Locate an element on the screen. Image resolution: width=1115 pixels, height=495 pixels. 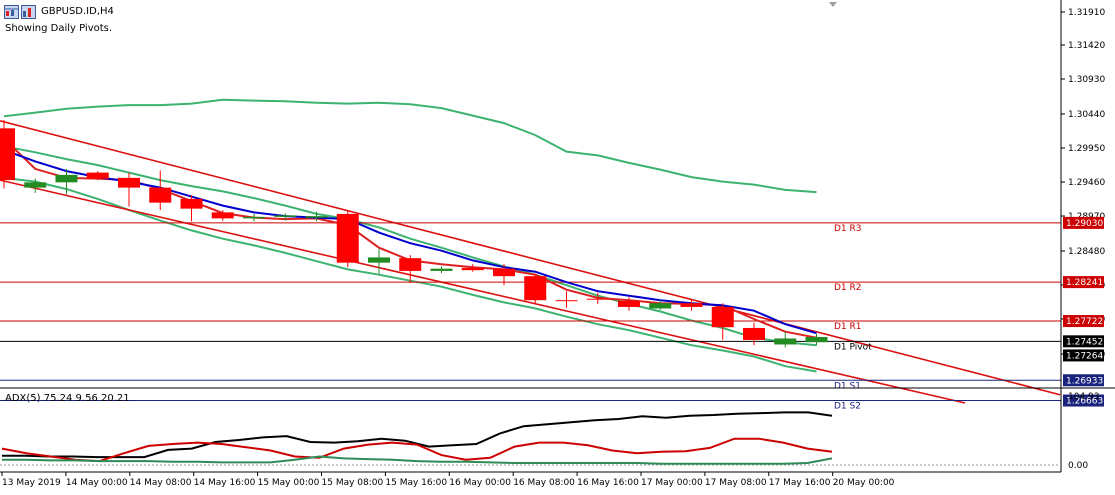
time-tick-label: 15 May 08:00 is located at coordinates (353, 483).